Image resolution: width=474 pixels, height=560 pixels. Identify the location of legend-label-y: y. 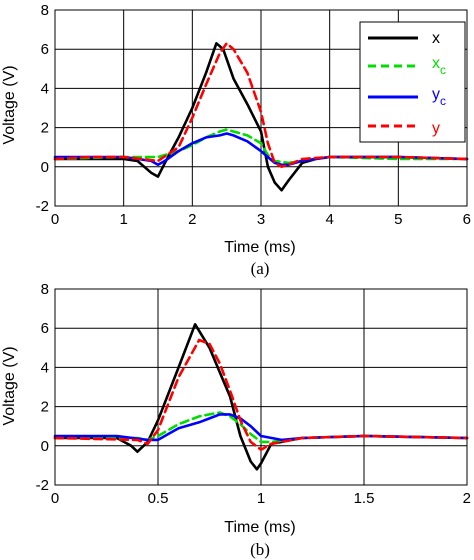
(436, 128).